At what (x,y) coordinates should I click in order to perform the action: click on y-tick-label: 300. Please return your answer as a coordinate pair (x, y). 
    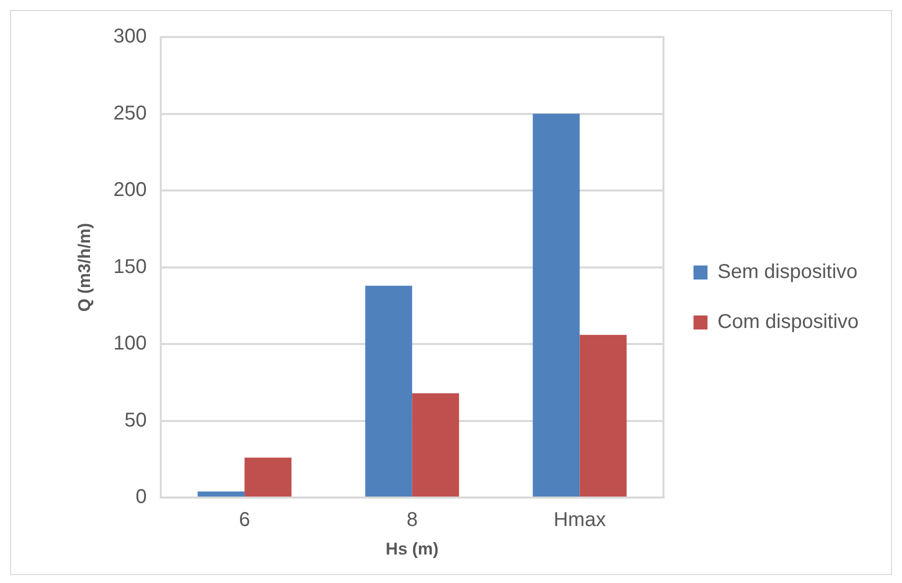
    Looking at the image, I should click on (130, 37).